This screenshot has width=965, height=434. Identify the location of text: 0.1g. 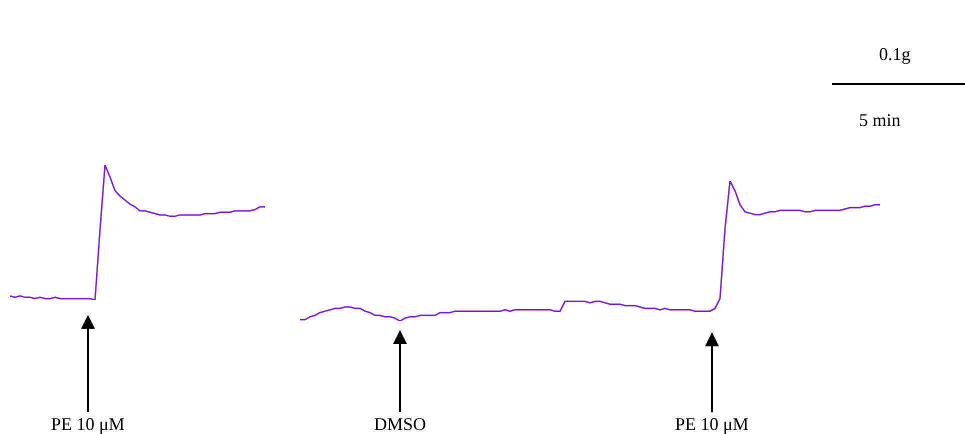
(894, 54).